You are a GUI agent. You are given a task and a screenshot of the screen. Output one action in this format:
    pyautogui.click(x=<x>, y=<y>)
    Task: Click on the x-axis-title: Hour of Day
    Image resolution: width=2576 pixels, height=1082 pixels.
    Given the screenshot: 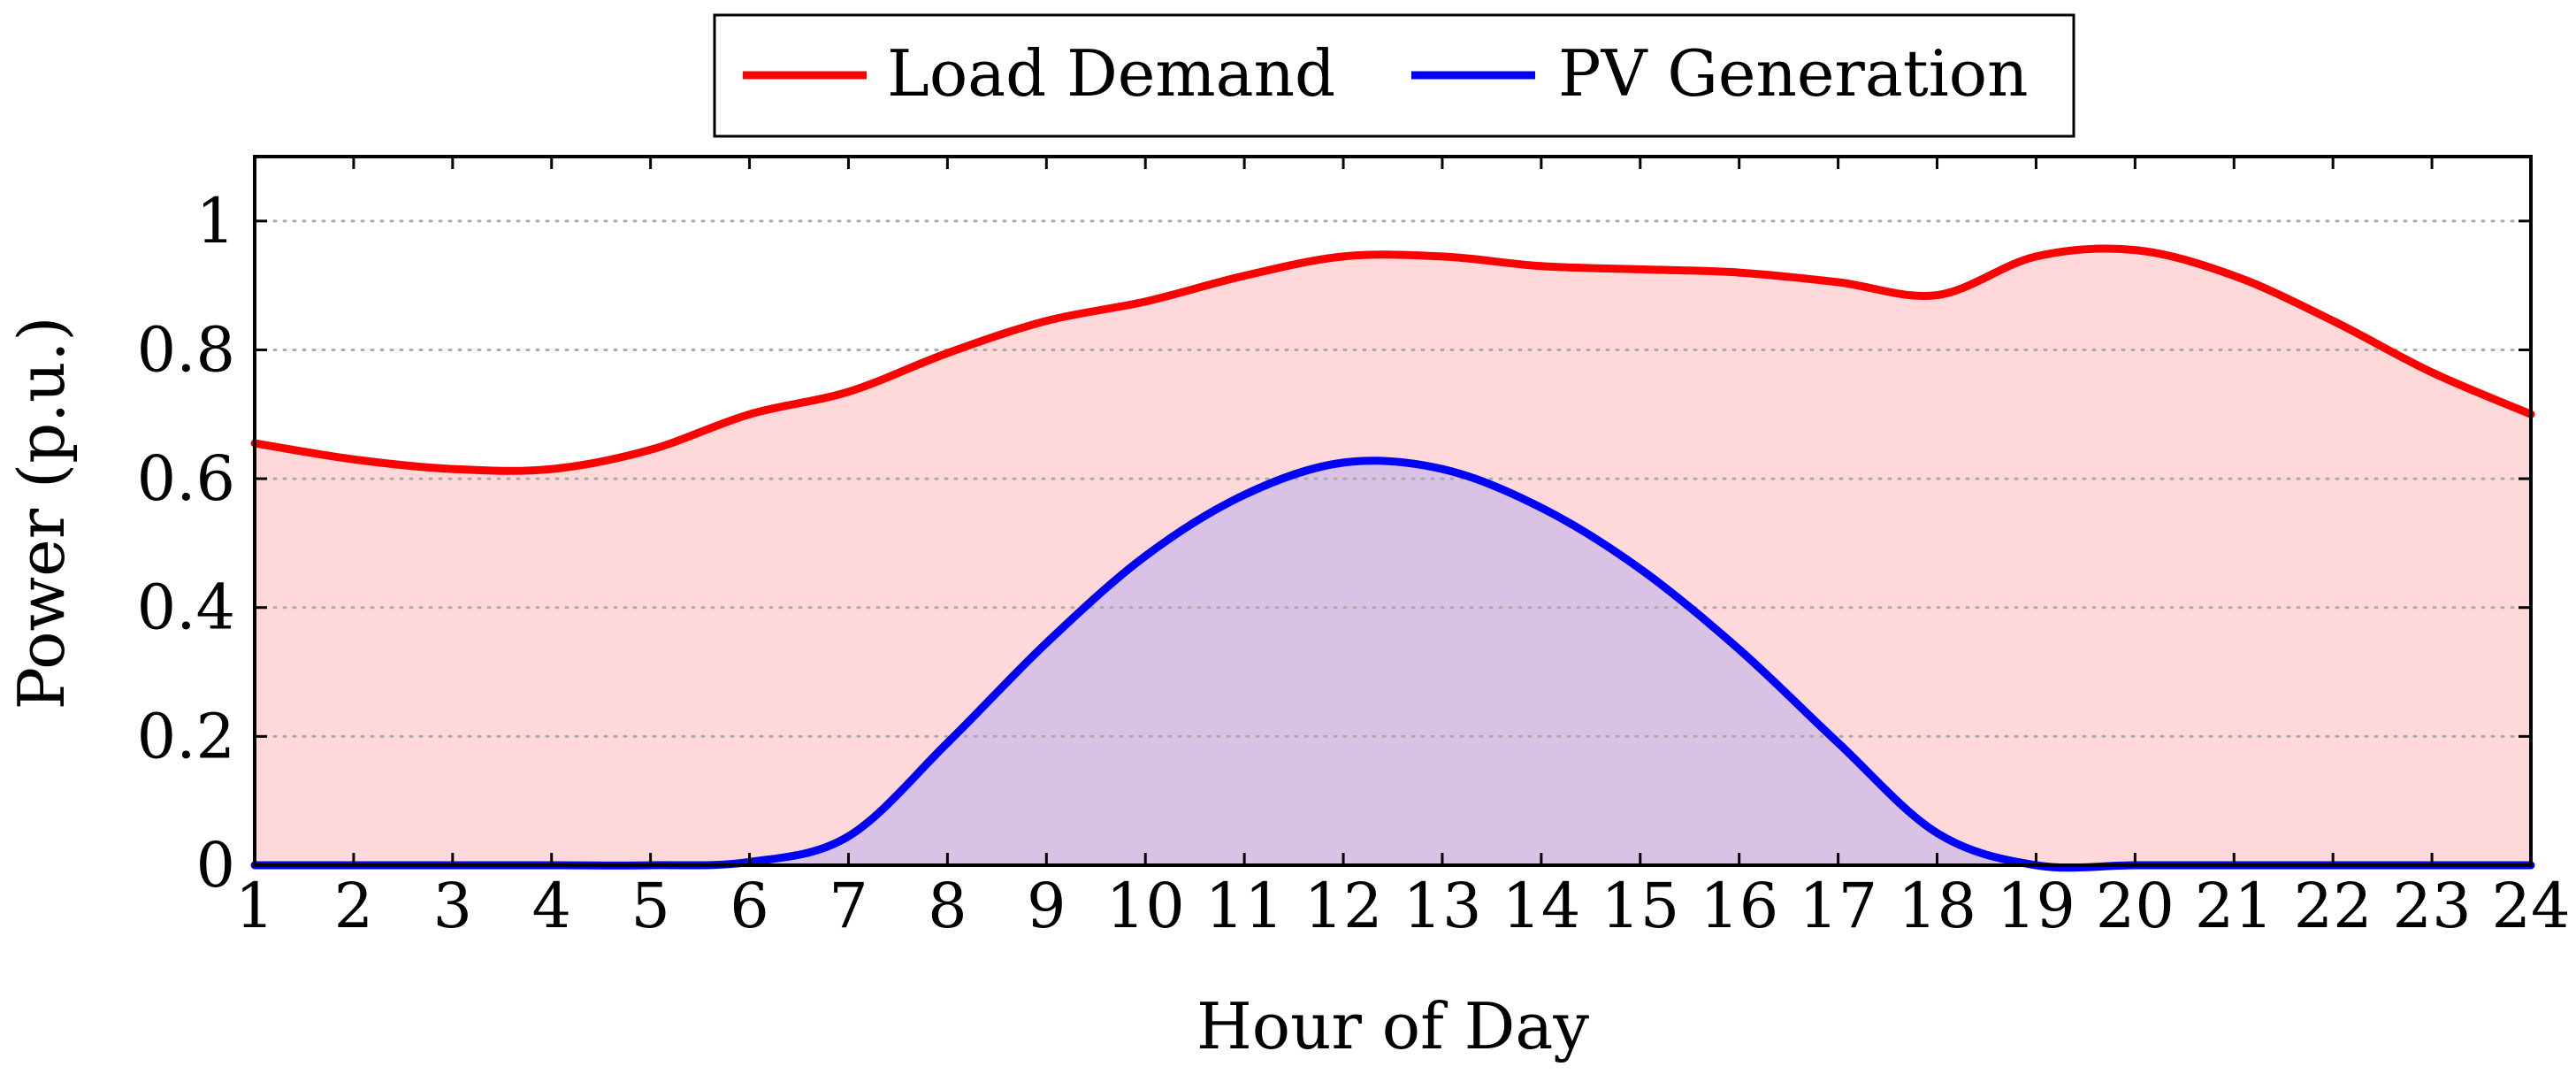 What is the action you would take?
    pyautogui.click(x=1393, y=1026)
    